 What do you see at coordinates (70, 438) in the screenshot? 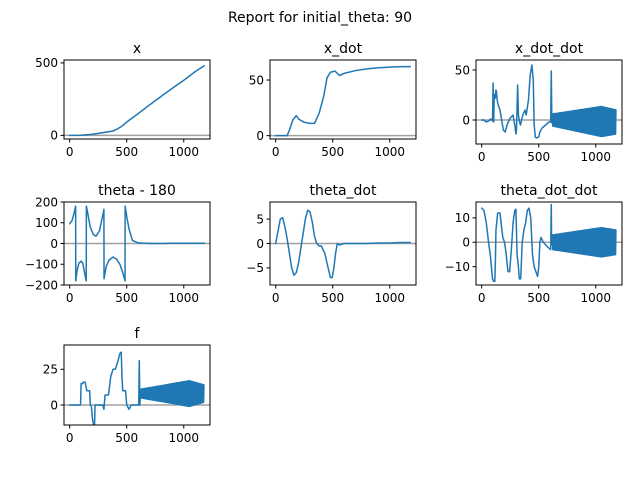
I see `f-xtick-label: 0` at bounding box center [70, 438].